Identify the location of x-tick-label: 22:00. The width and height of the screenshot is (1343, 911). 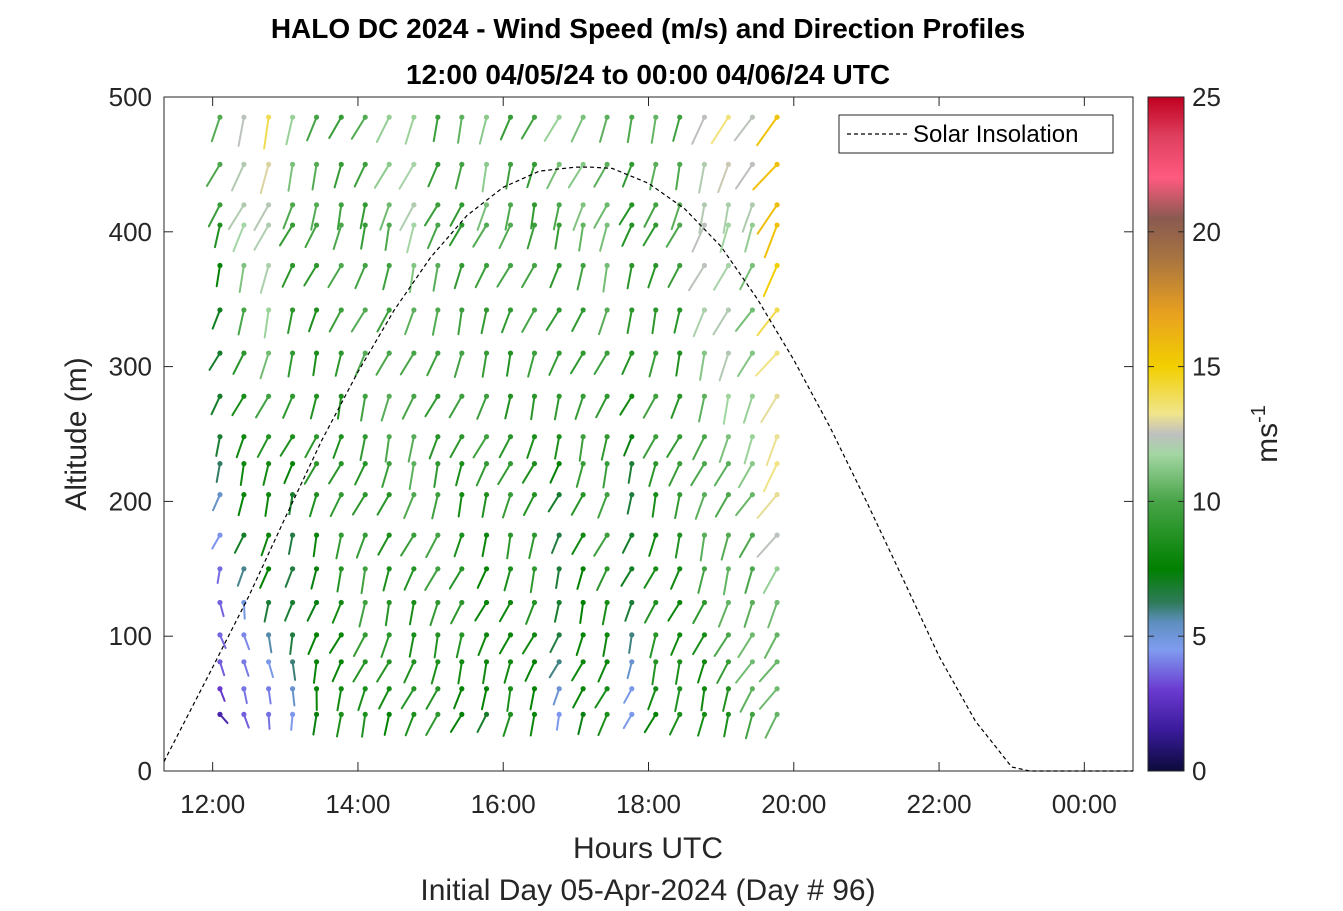
(939, 804).